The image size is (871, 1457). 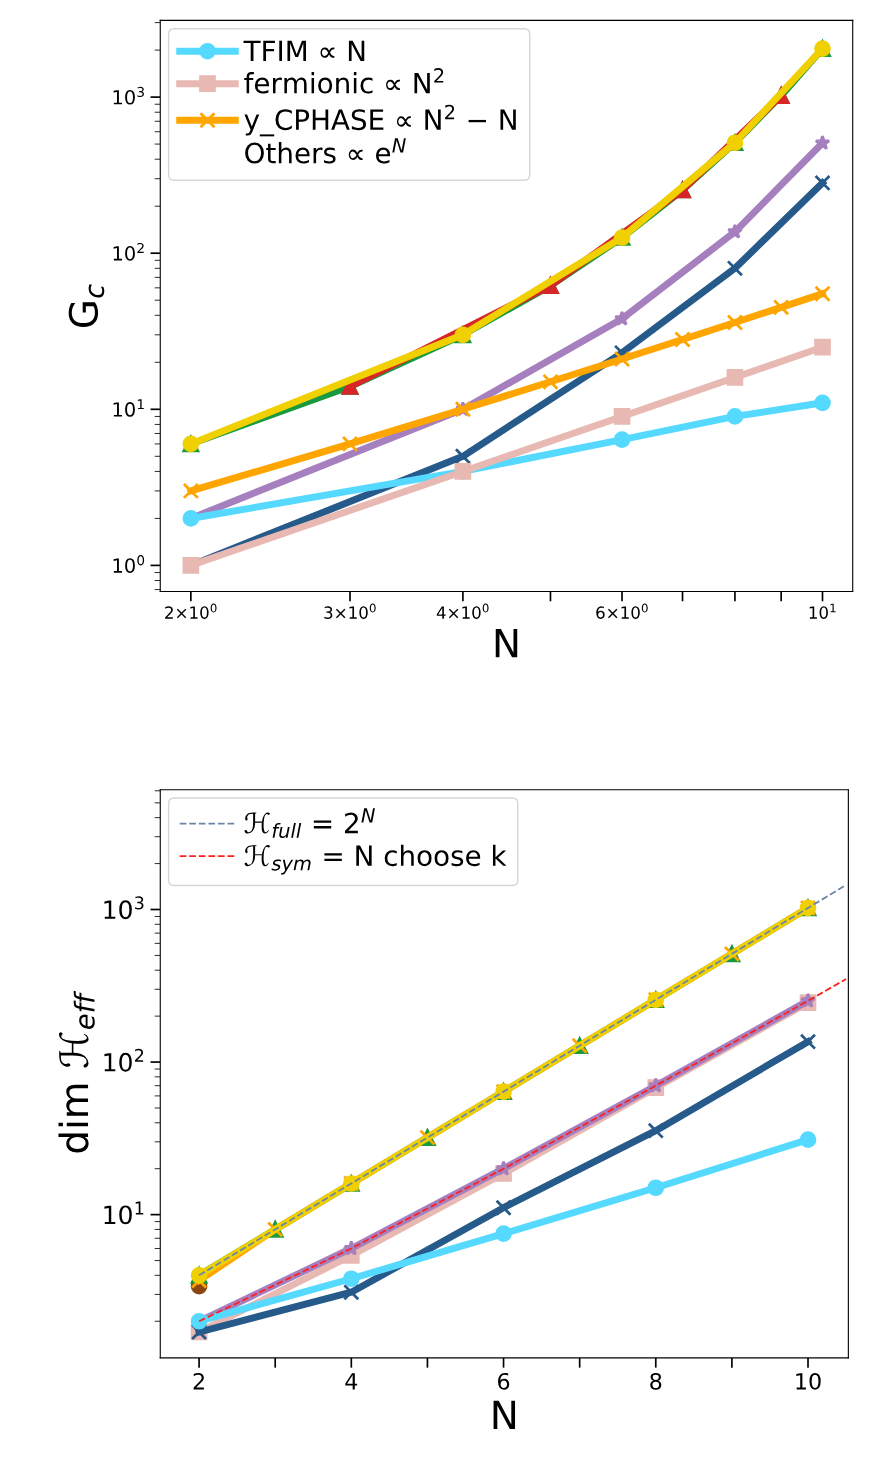 What do you see at coordinates (344, 81) in the screenshot?
I see `legend-label: fermionic ∝ N$^{2}$` at bounding box center [344, 81].